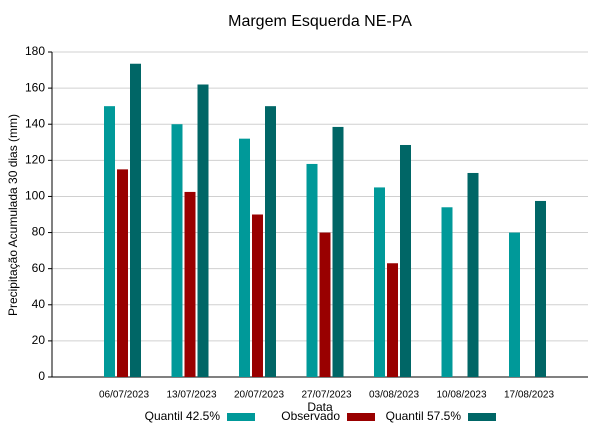 The image size is (590, 425). What do you see at coordinates (39, 268) in the screenshot?
I see `y-tick-label: 60` at bounding box center [39, 268].